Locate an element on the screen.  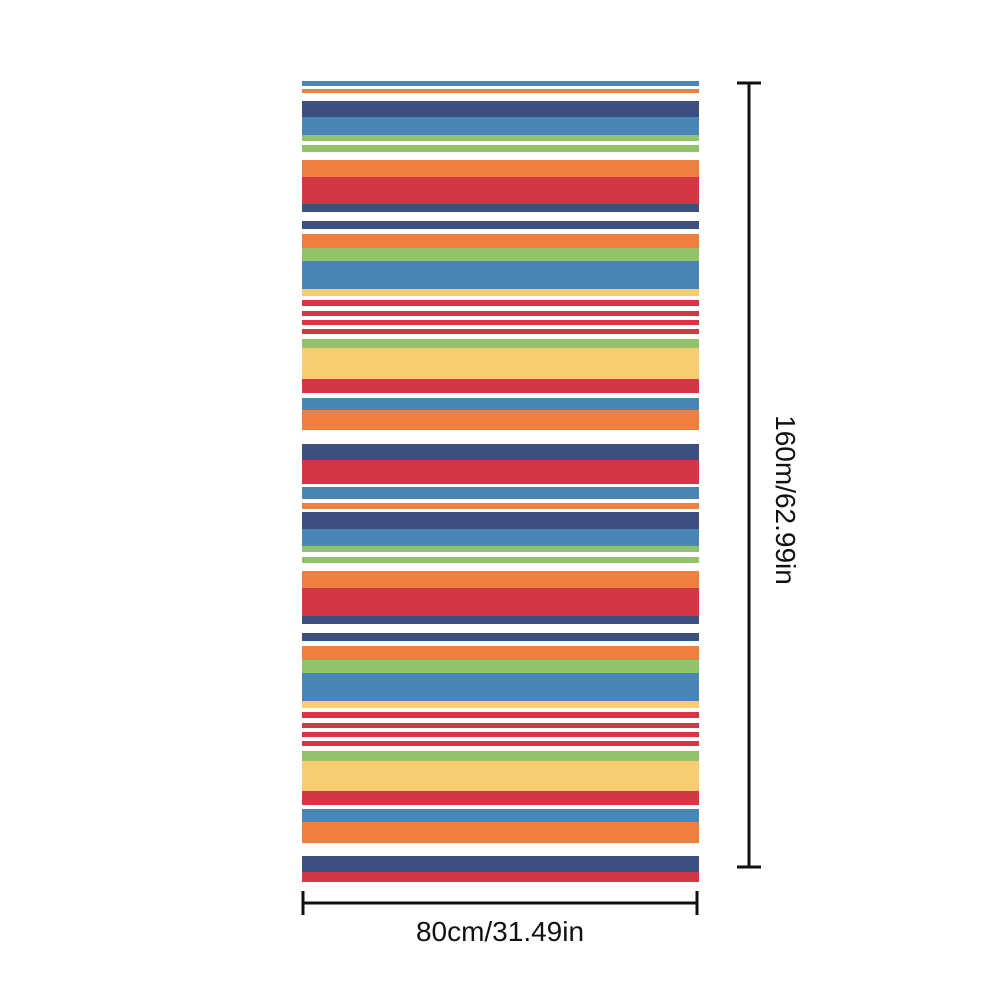
width-label: 80cm/31.49in is located at coordinates (500, 931).